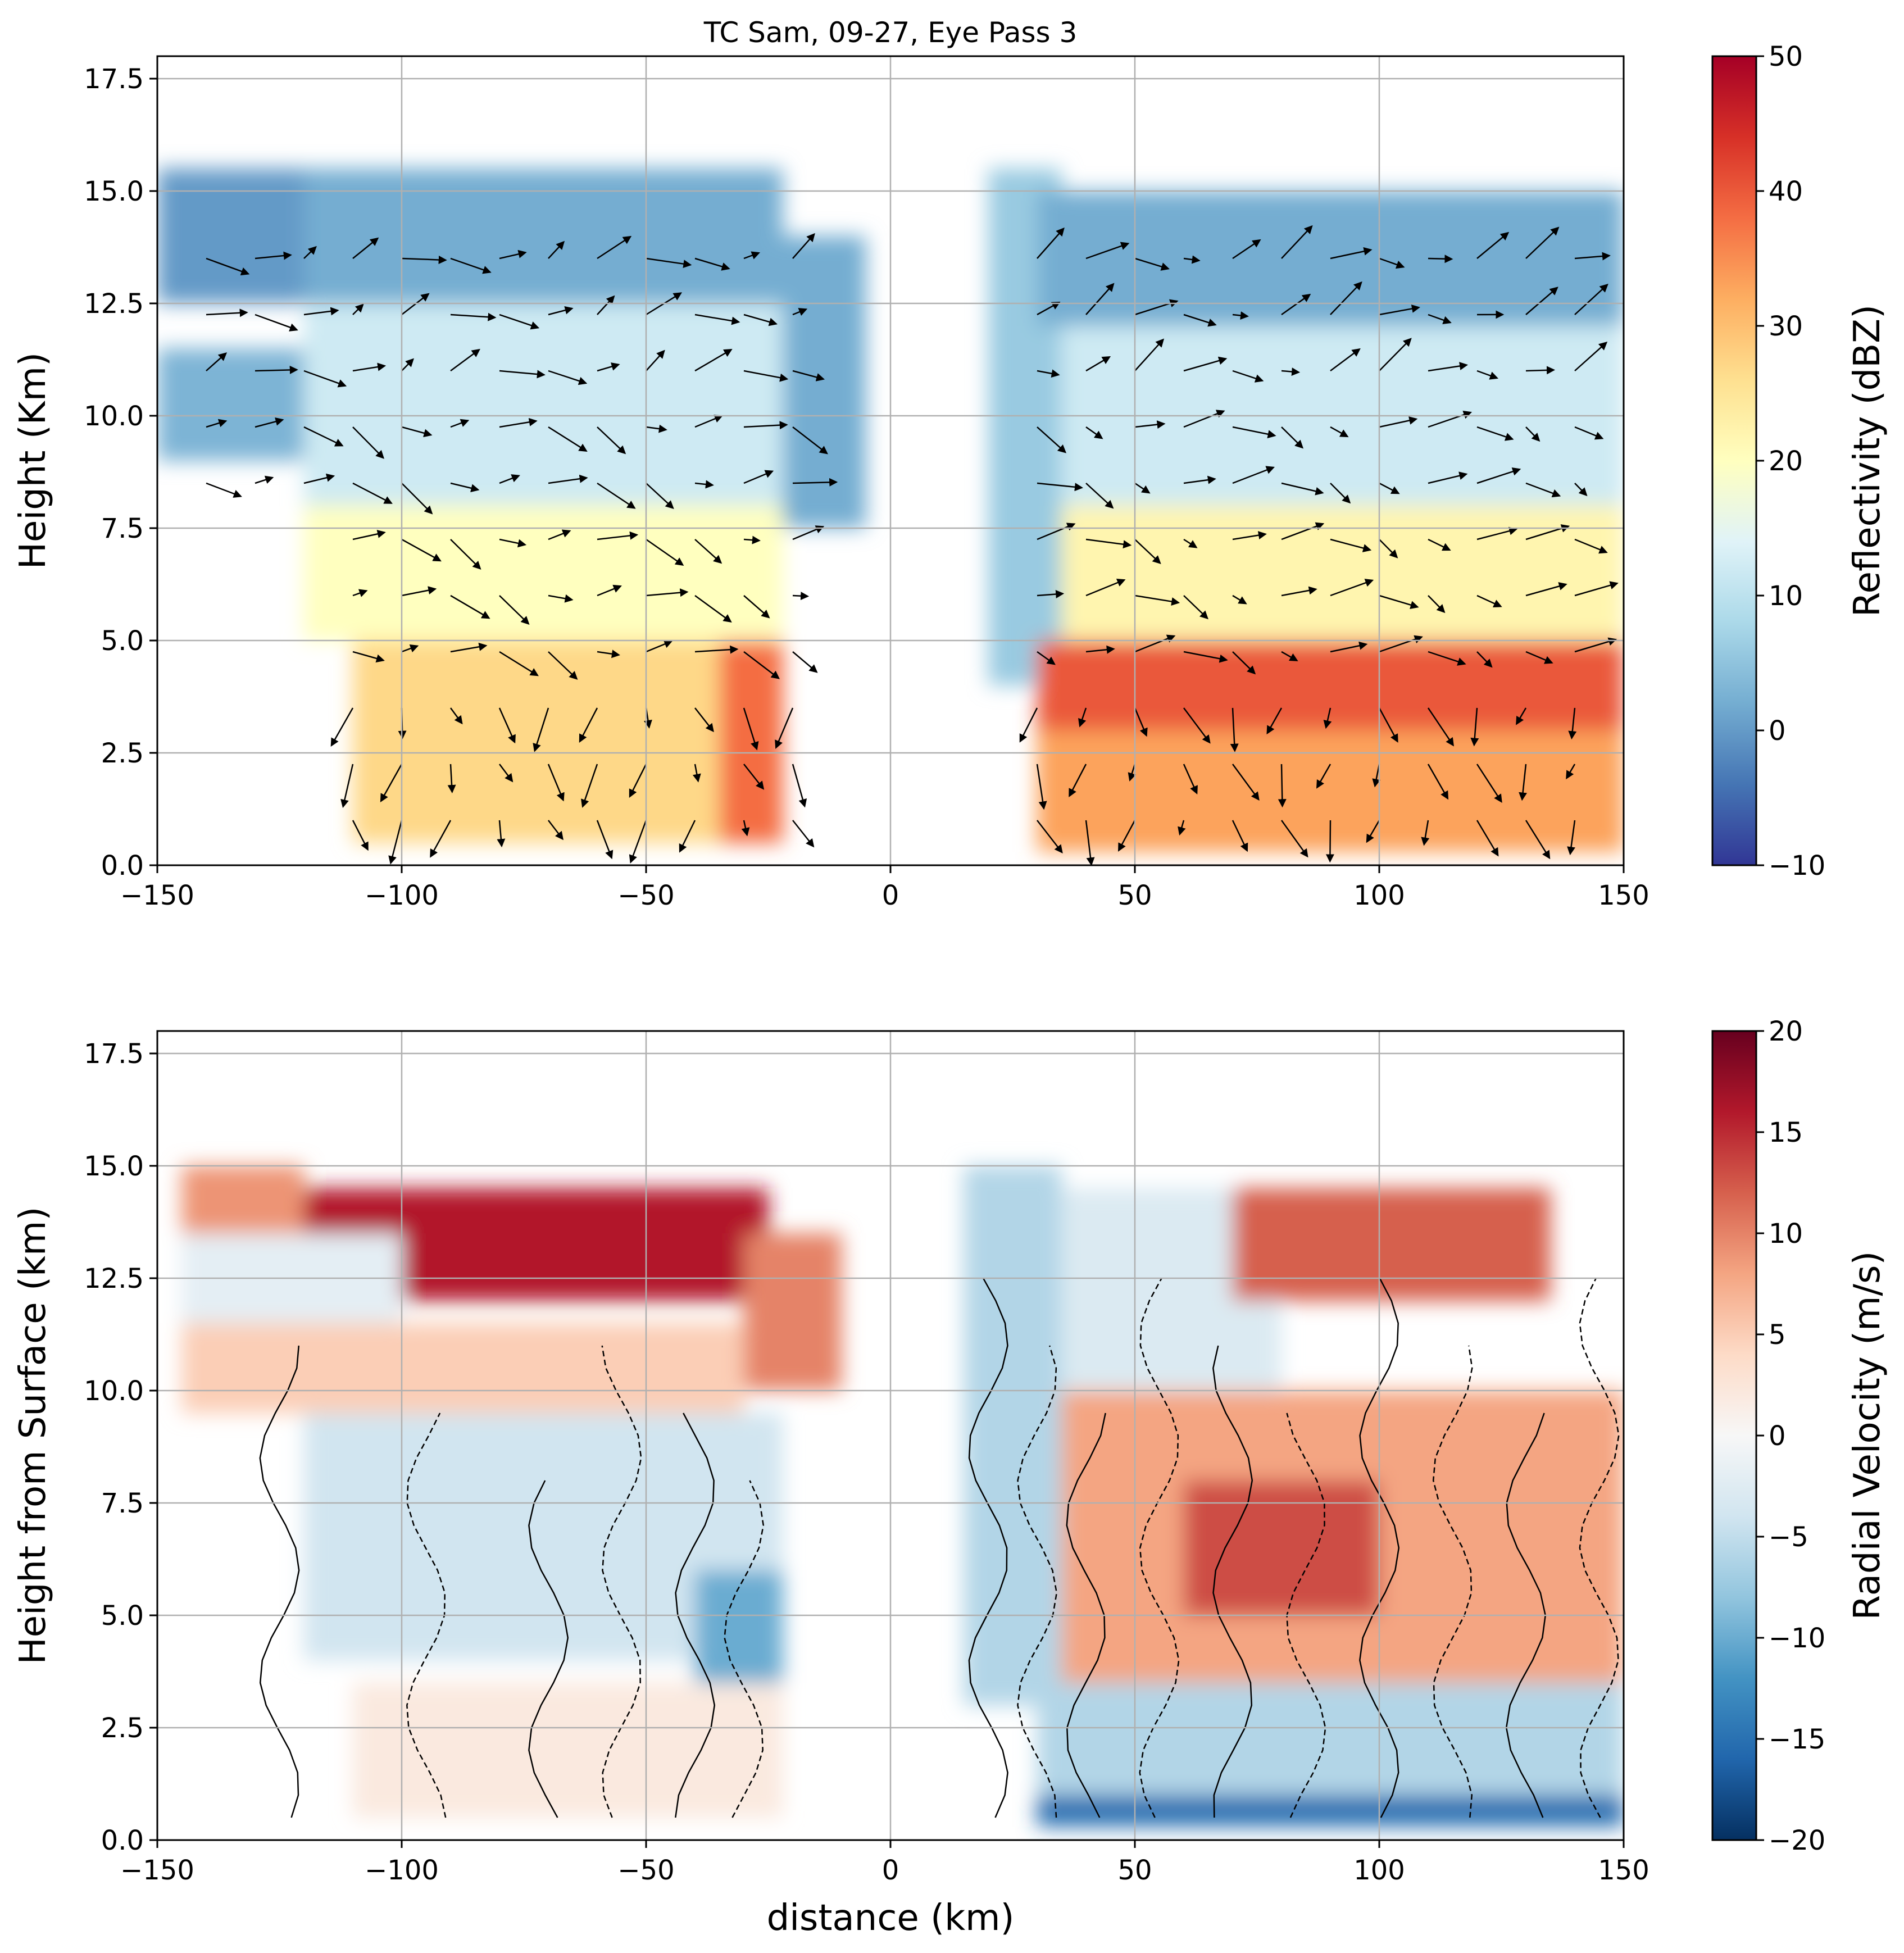 The width and height of the screenshot is (1904, 1953). I want to click on colorbar-tick-label: −20, so click(1797, 1840).